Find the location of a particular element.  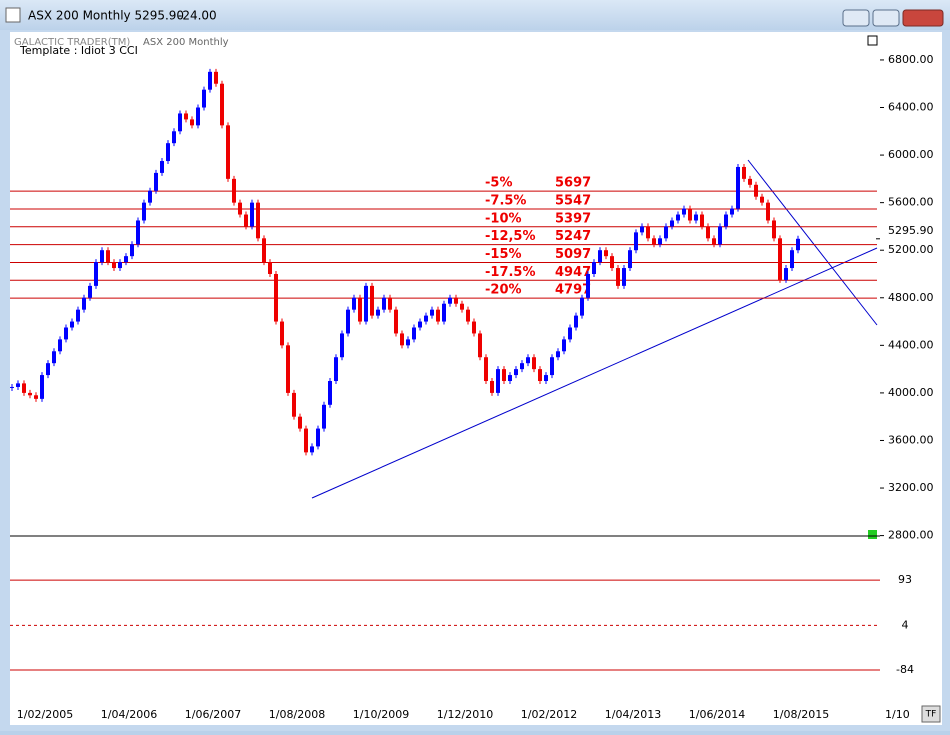

price-axis is located at coordinates (911, 368).